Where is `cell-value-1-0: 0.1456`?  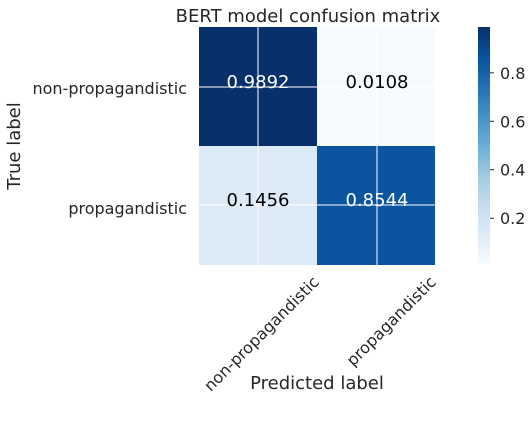 cell-value-1-0: 0.1456 is located at coordinates (258, 200).